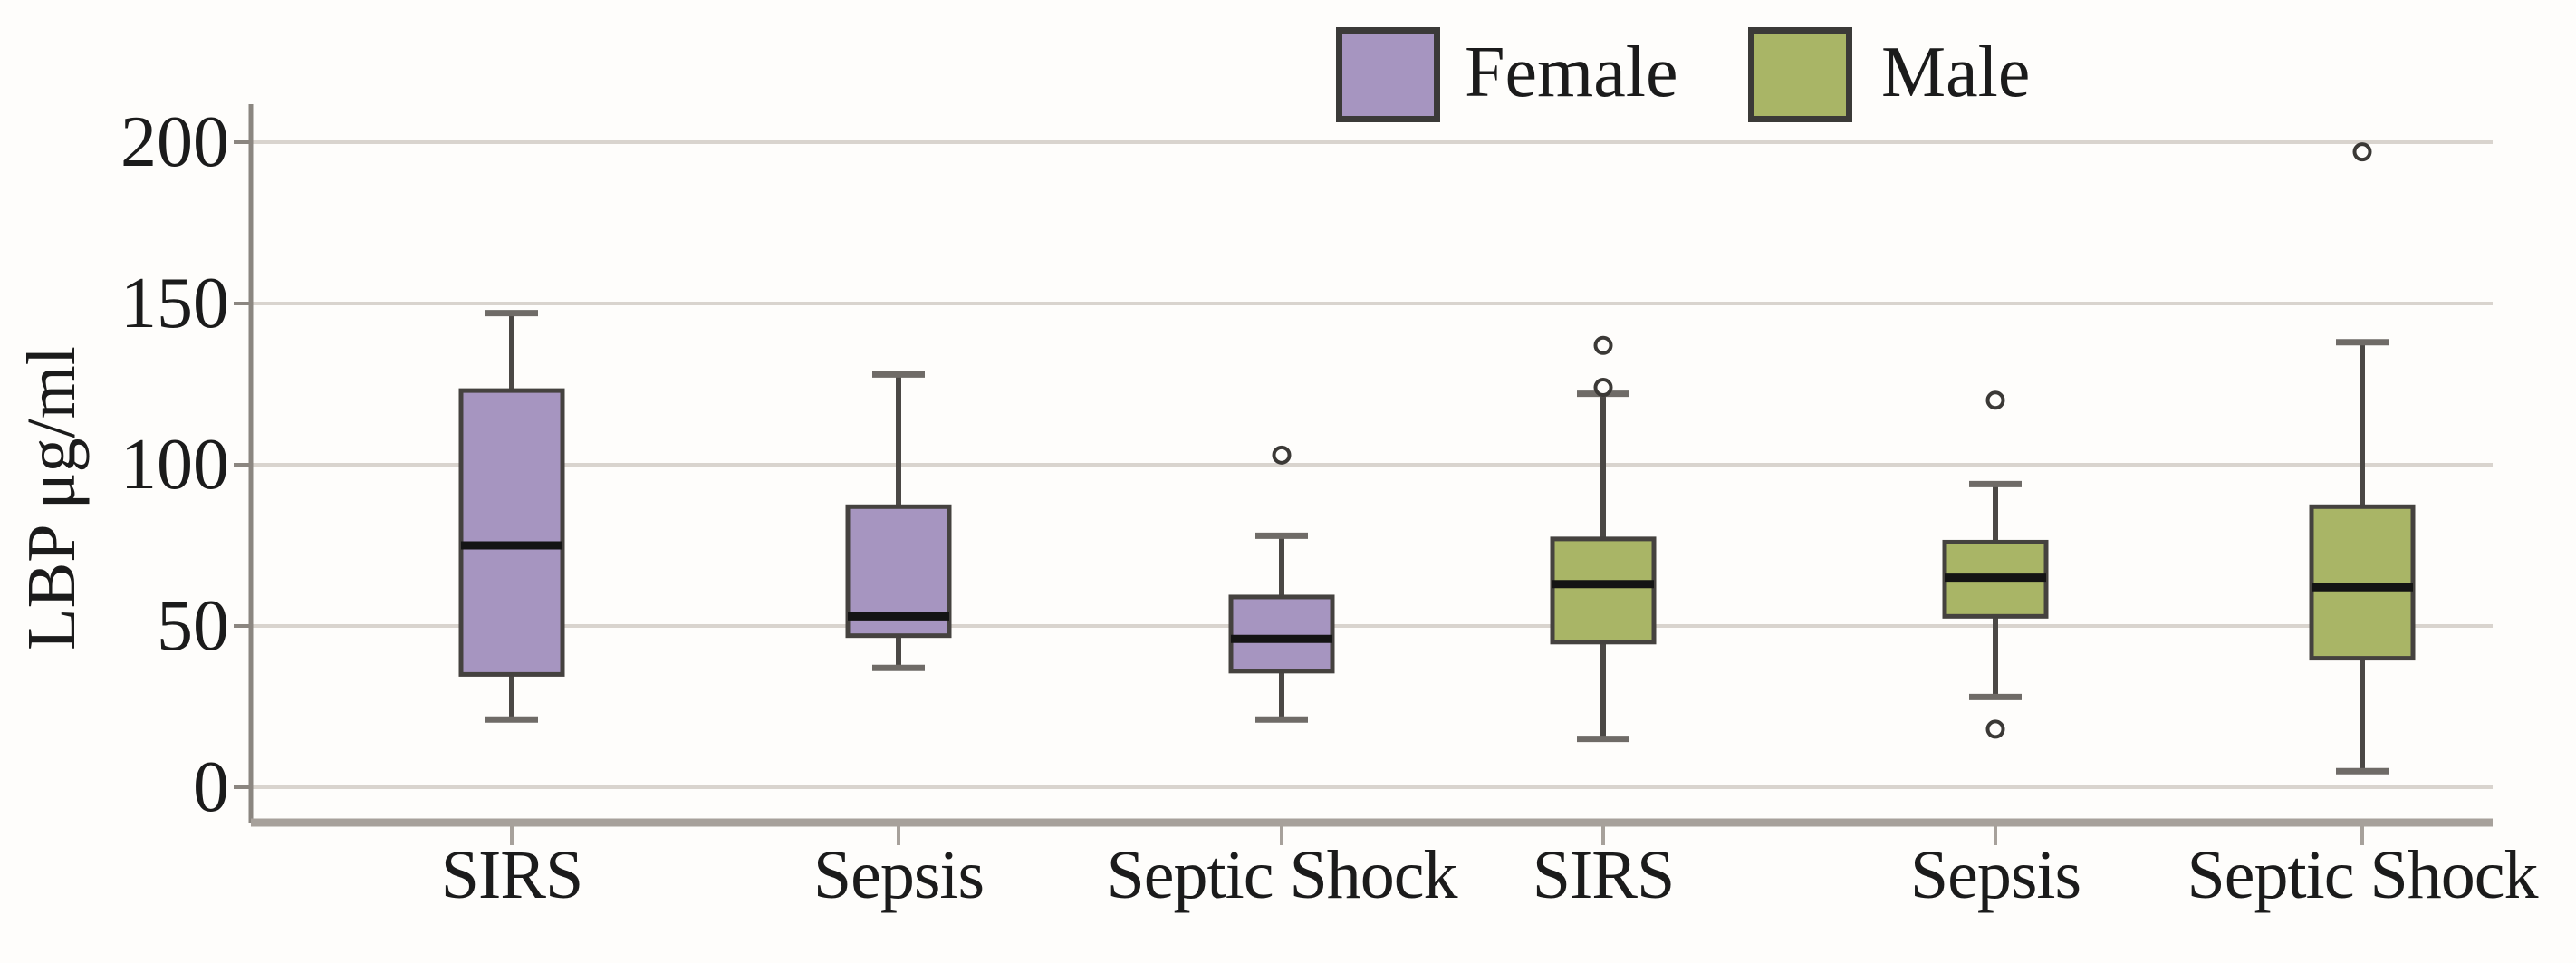 The image size is (2576, 963). Describe the element at coordinates (1604, 875) in the screenshot. I see `x-category-label-male-sirs: SIRS` at that location.